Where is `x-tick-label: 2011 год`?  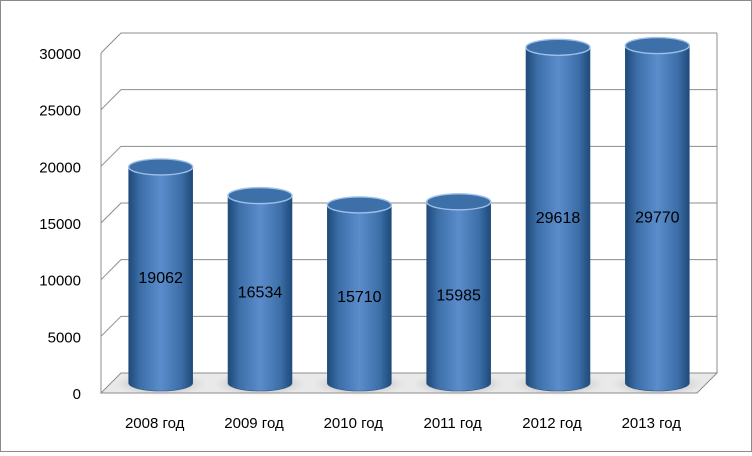
x-tick-label: 2011 год is located at coordinates (452, 423).